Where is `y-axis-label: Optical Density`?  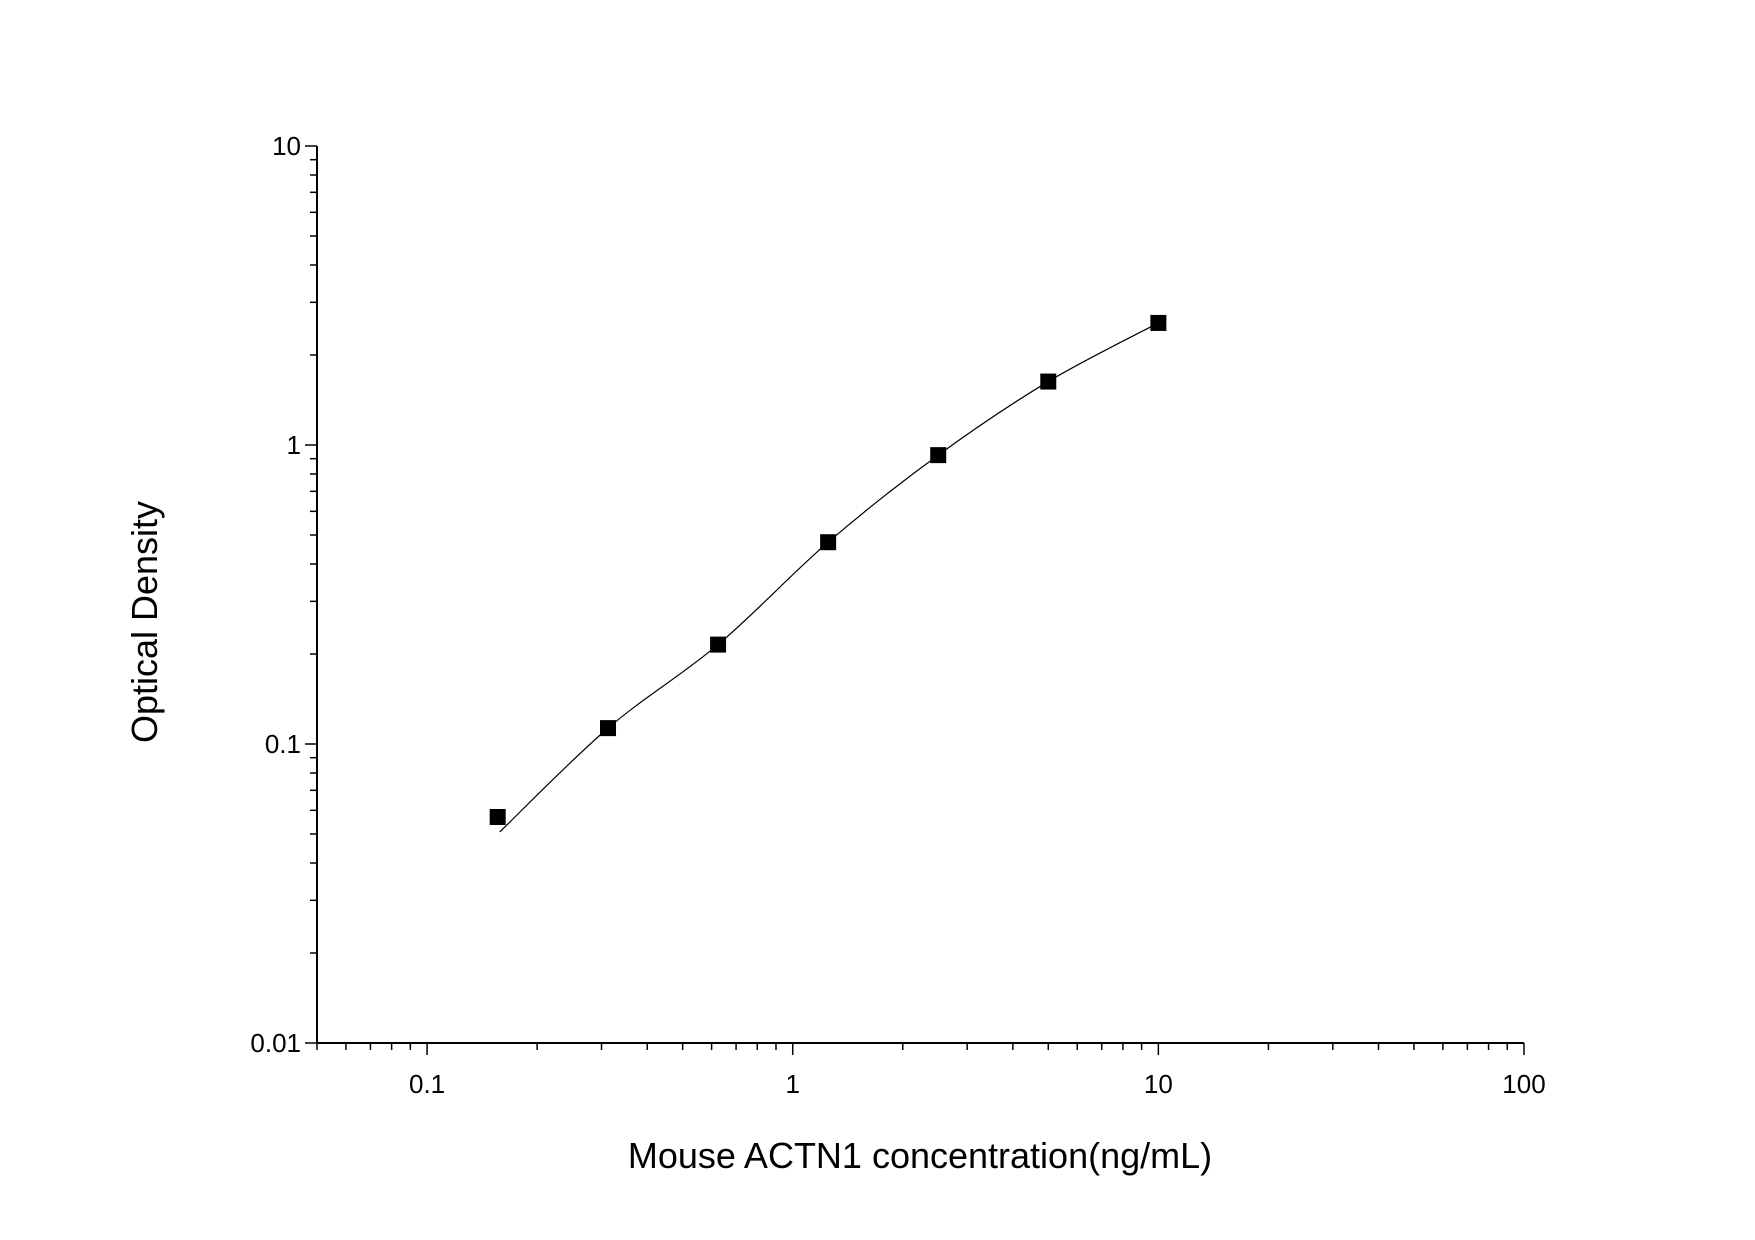
y-axis-label: Optical Density is located at coordinates (144, 622).